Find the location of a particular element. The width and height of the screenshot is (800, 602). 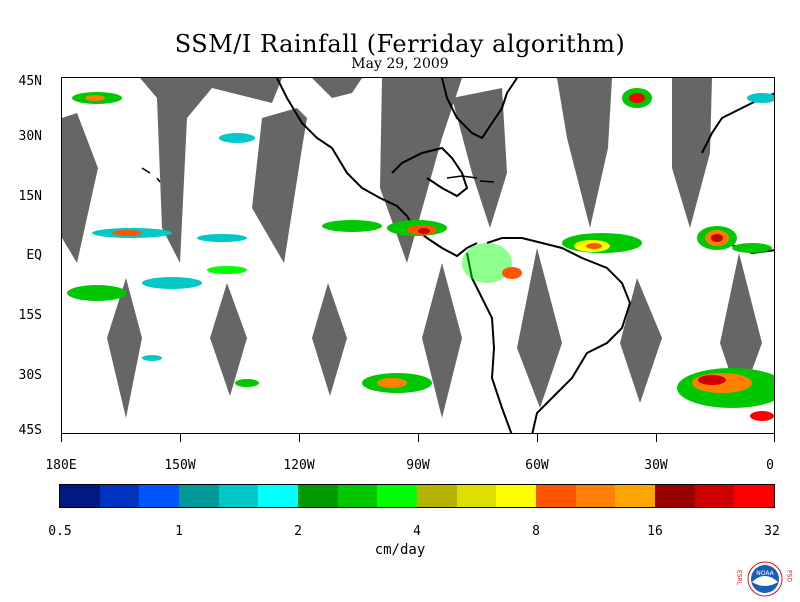

colorbar-tick-label: 2 is located at coordinates (298, 531).